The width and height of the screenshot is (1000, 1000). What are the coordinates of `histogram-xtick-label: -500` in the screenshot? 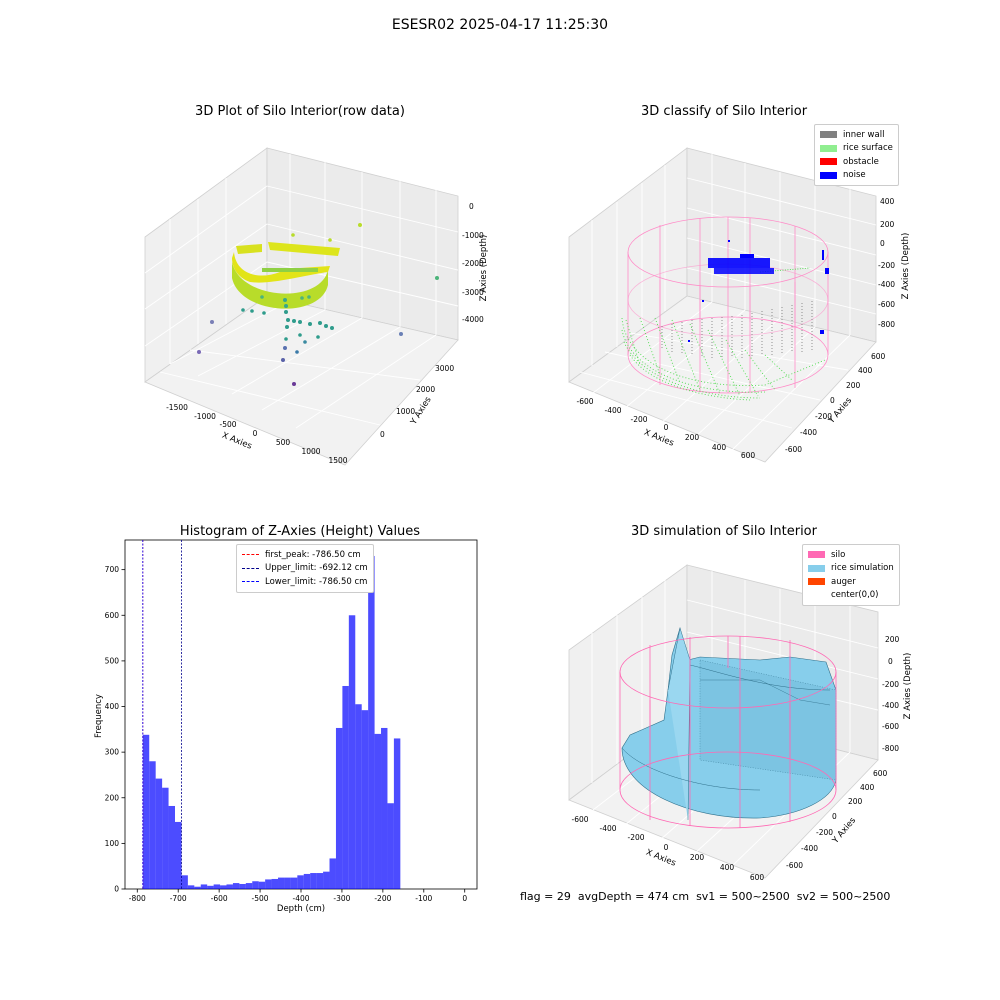 It's located at (260, 898).